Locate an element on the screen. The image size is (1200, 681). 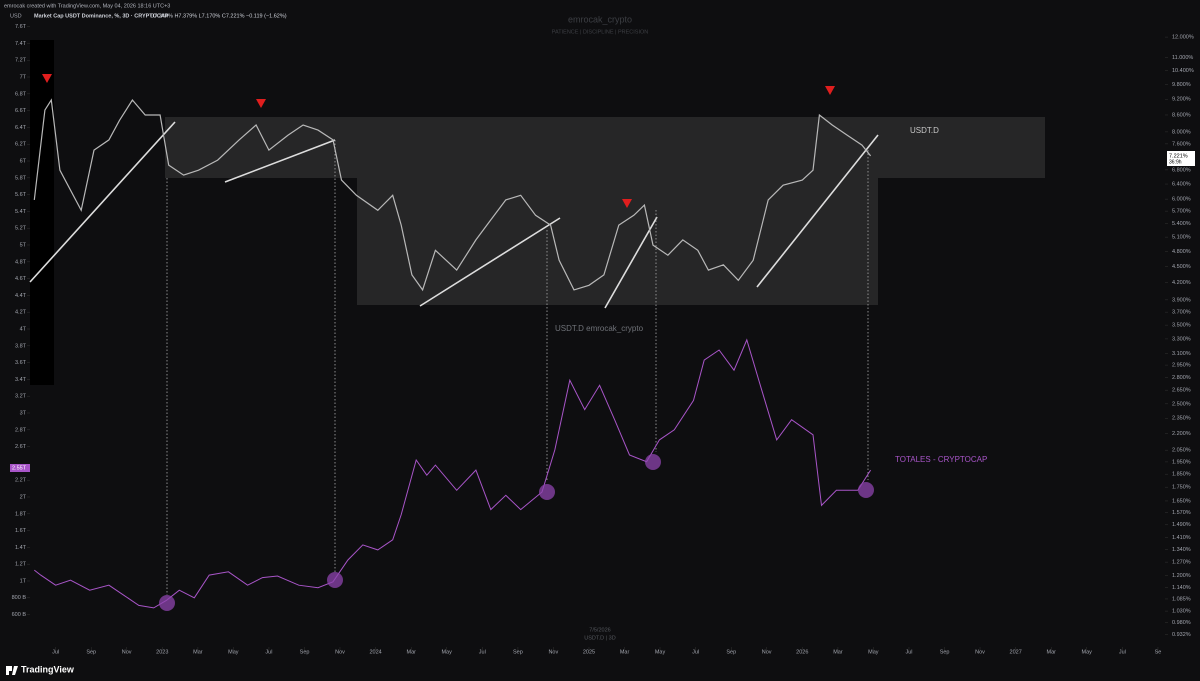
bottom-symbol: USDT.D | 3D is located at coordinates (599, 638).